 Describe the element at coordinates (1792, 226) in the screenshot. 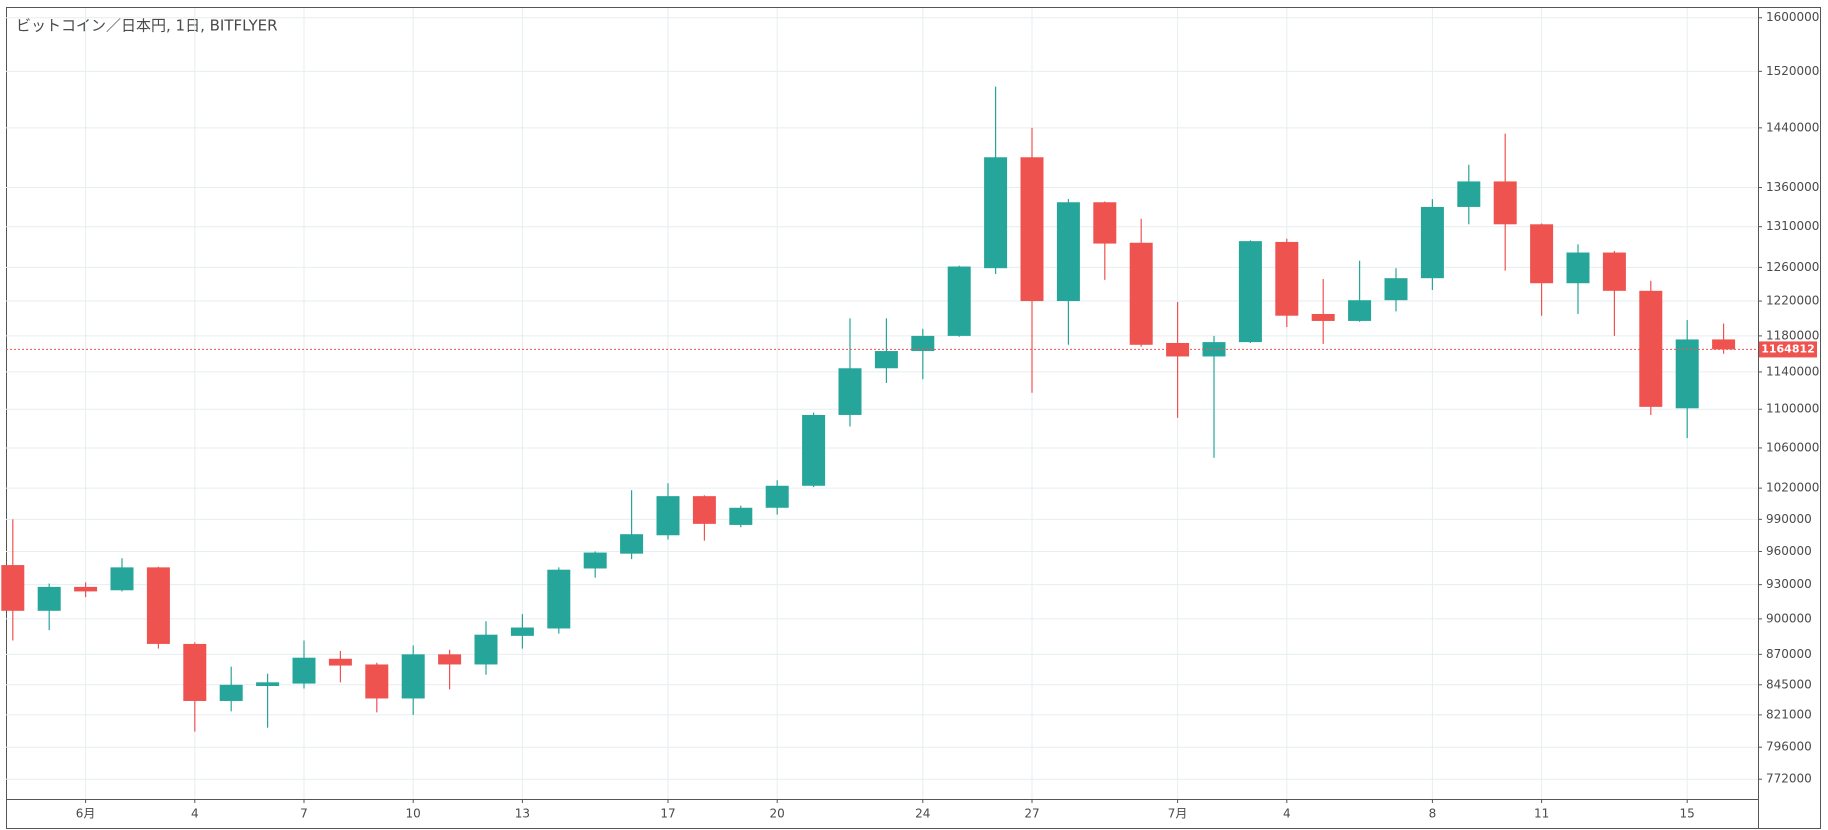

I see `y-tick-label: 1310000` at that location.